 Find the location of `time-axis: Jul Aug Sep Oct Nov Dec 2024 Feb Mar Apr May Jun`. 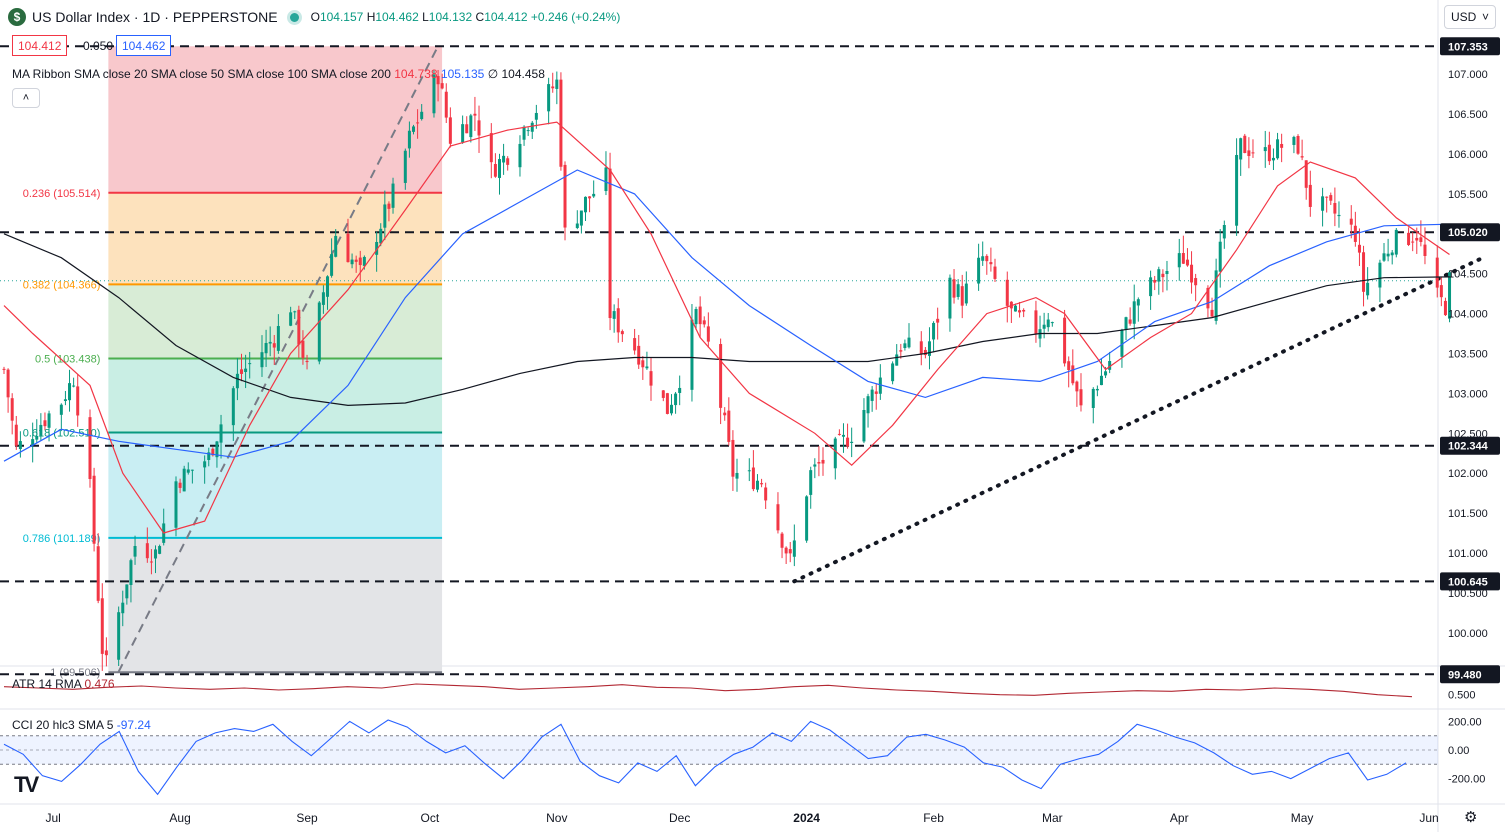

time-axis: Jul Aug Sep Oct Nov Dec 2024 Feb Mar Apr May Jun is located at coordinates (741, 818).